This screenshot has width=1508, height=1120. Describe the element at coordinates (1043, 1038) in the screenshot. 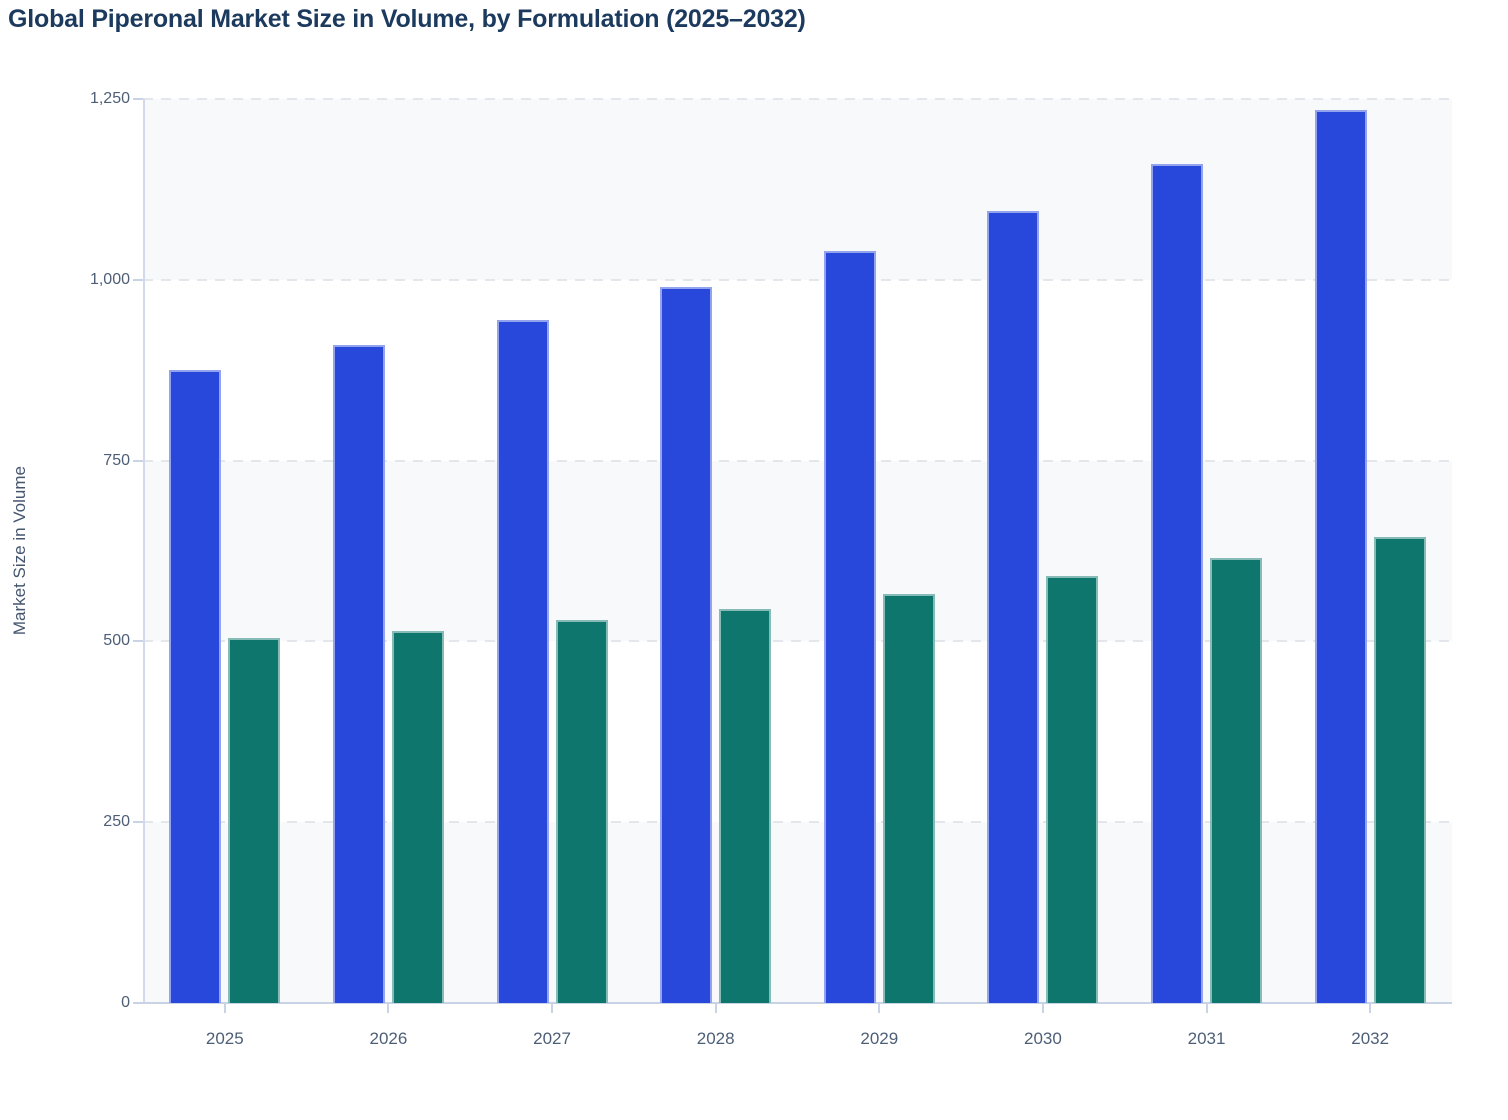

I see `x-tick-label: 2030` at that location.